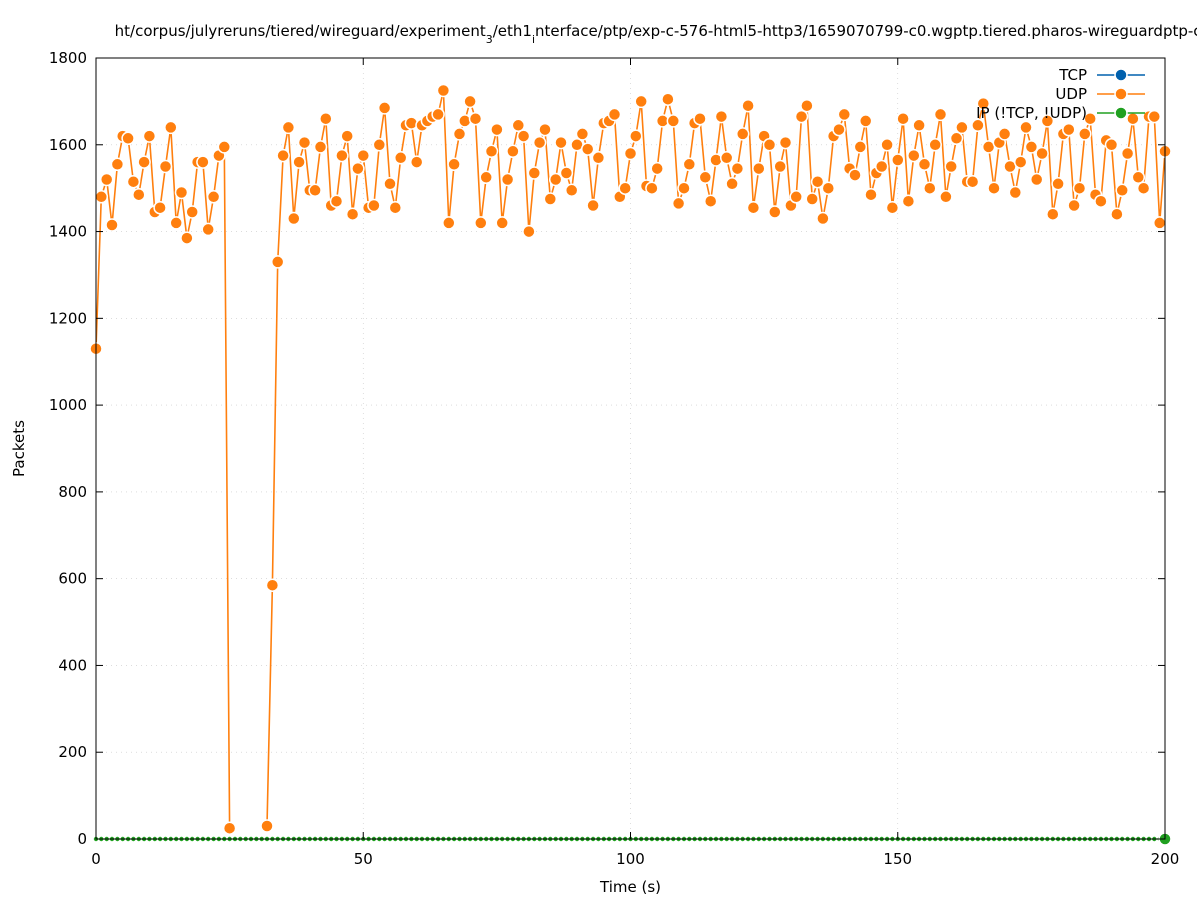 The height and width of the screenshot is (900, 1197). I want to click on title-segment: corpus, so click(160, 31).